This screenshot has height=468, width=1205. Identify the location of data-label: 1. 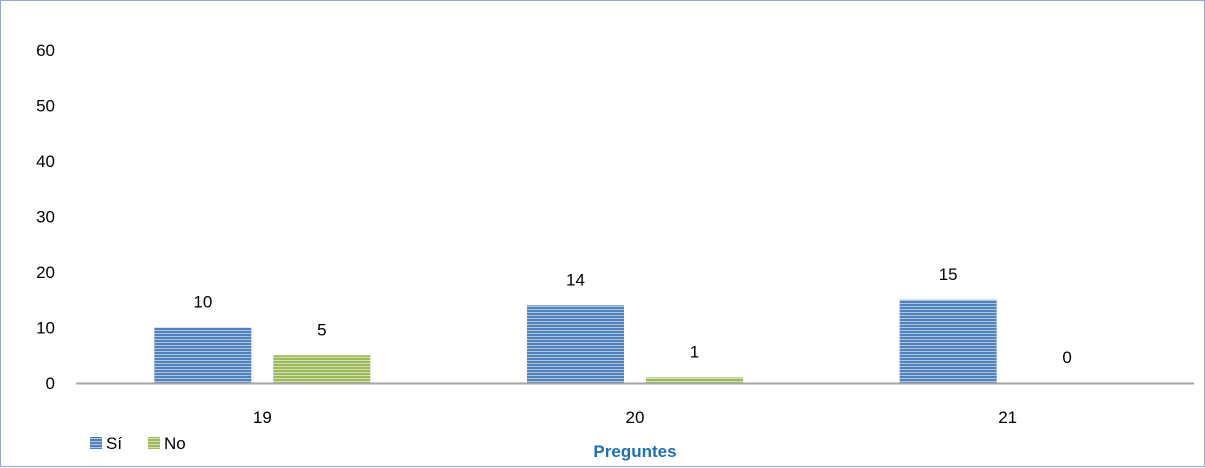
(694, 351).